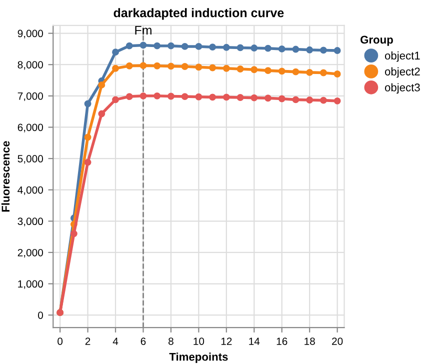  I want to click on y-tick-label: 3,000, so click(30, 222).